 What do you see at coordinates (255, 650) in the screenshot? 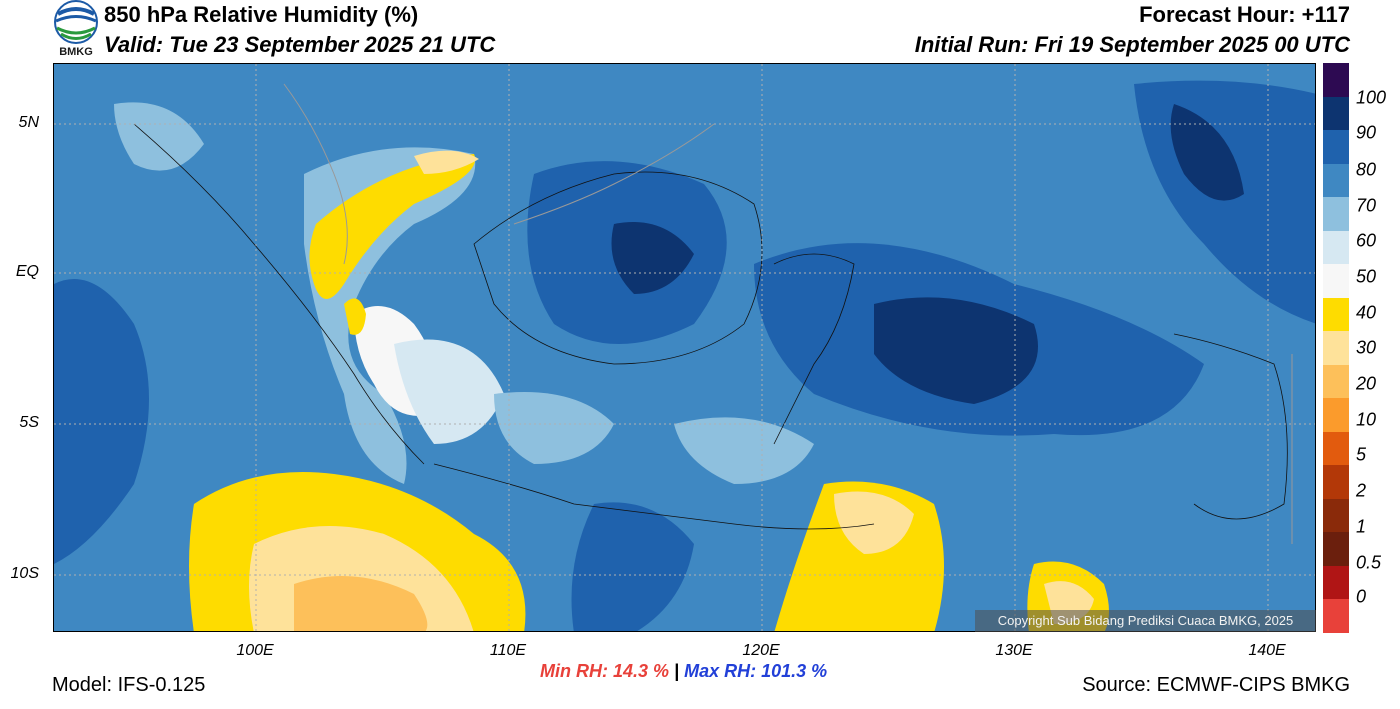
I see `lon-label-100e: 100E` at bounding box center [255, 650].